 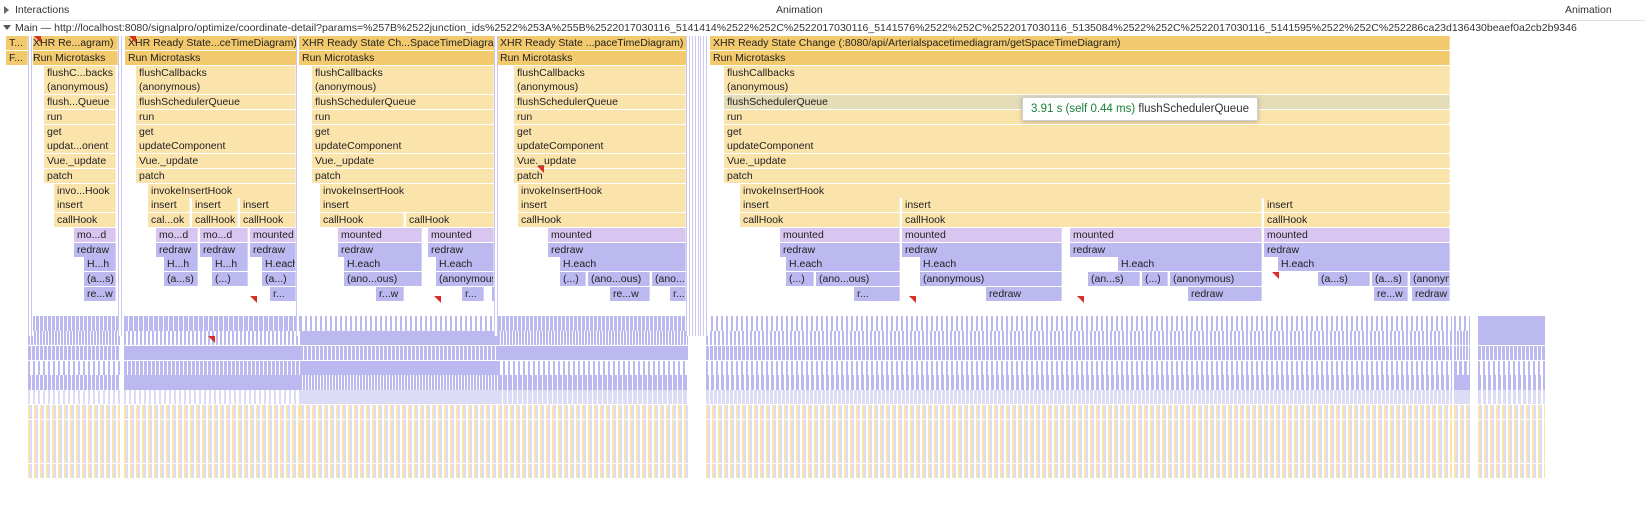 What do you see at coordinates (279, 279) in the screenshot?
I see `flame-entry: (a...)` at bounding box center [279, 279].